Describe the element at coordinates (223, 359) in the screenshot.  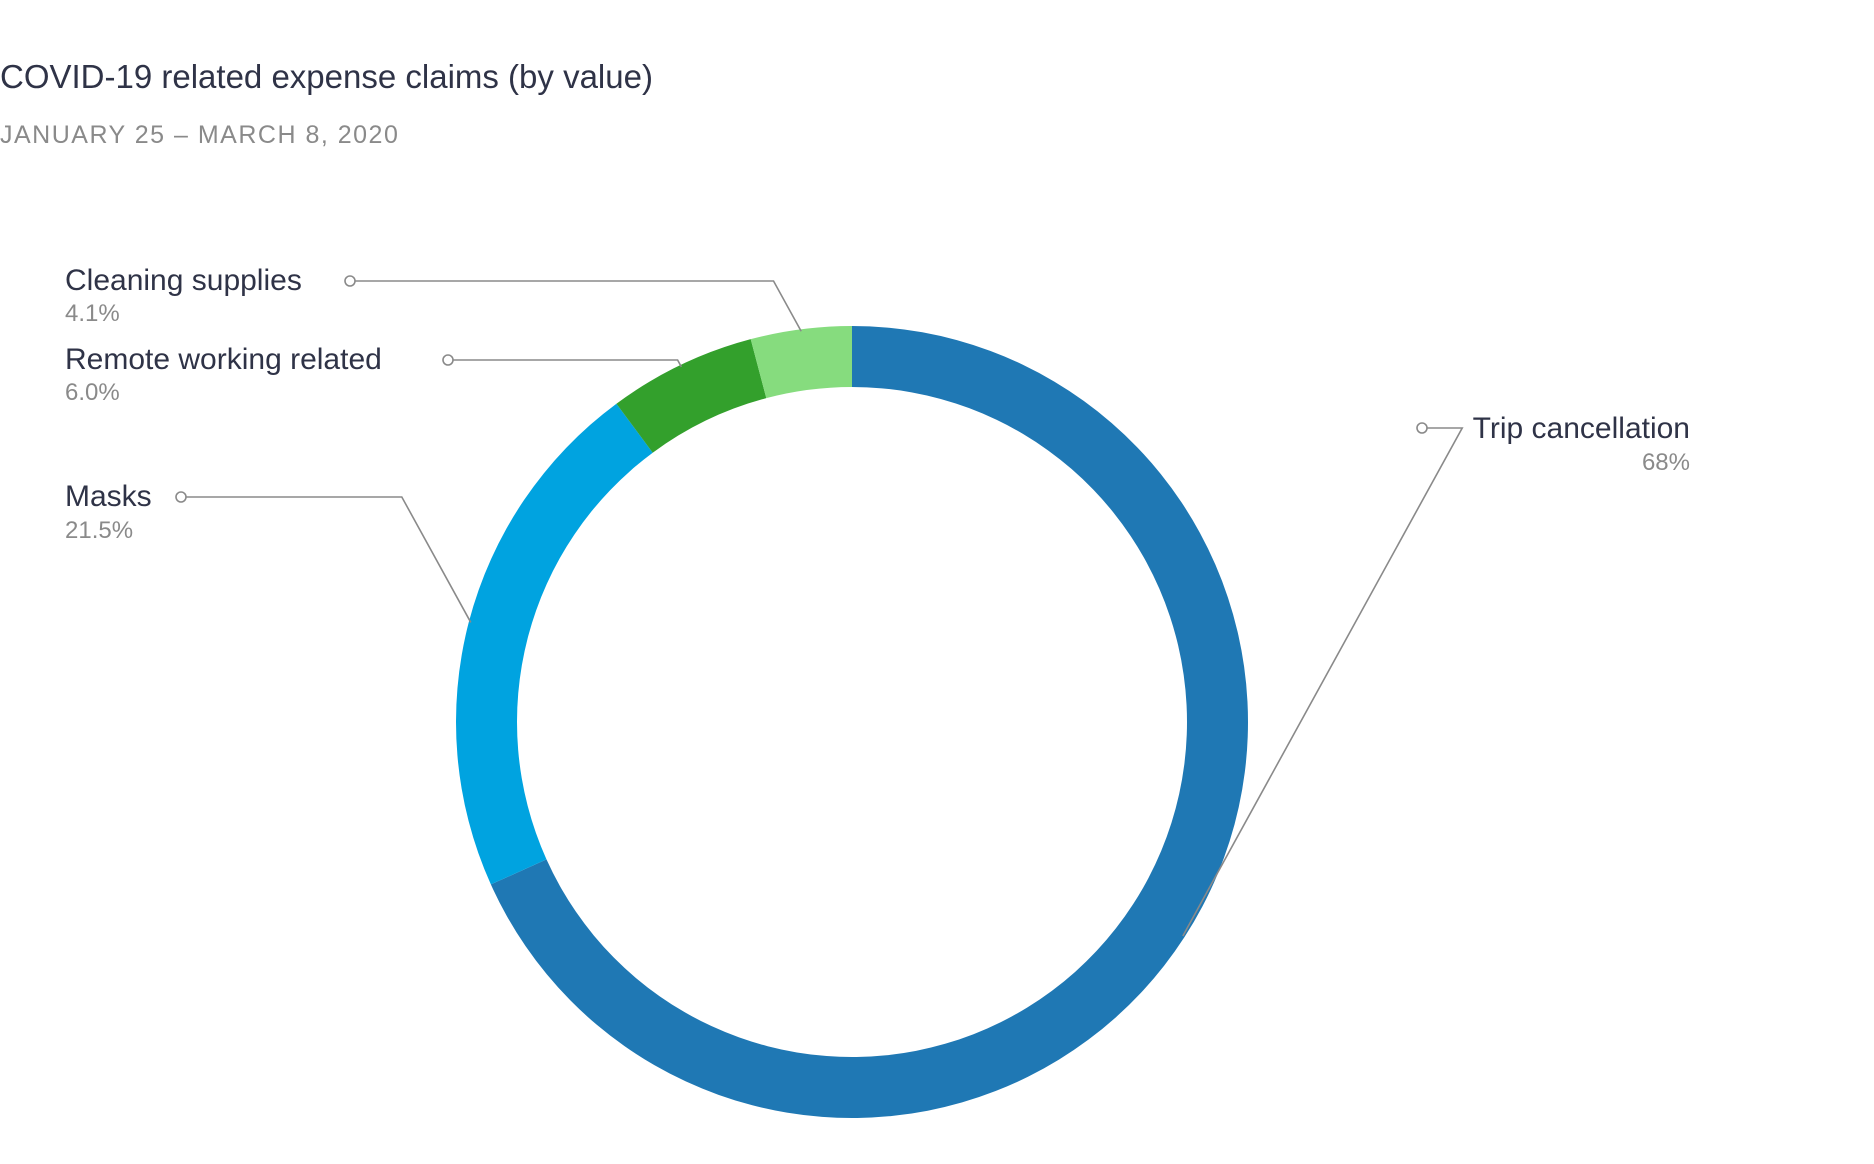
I see `label-remote-working-related: Remote working related` at that location.